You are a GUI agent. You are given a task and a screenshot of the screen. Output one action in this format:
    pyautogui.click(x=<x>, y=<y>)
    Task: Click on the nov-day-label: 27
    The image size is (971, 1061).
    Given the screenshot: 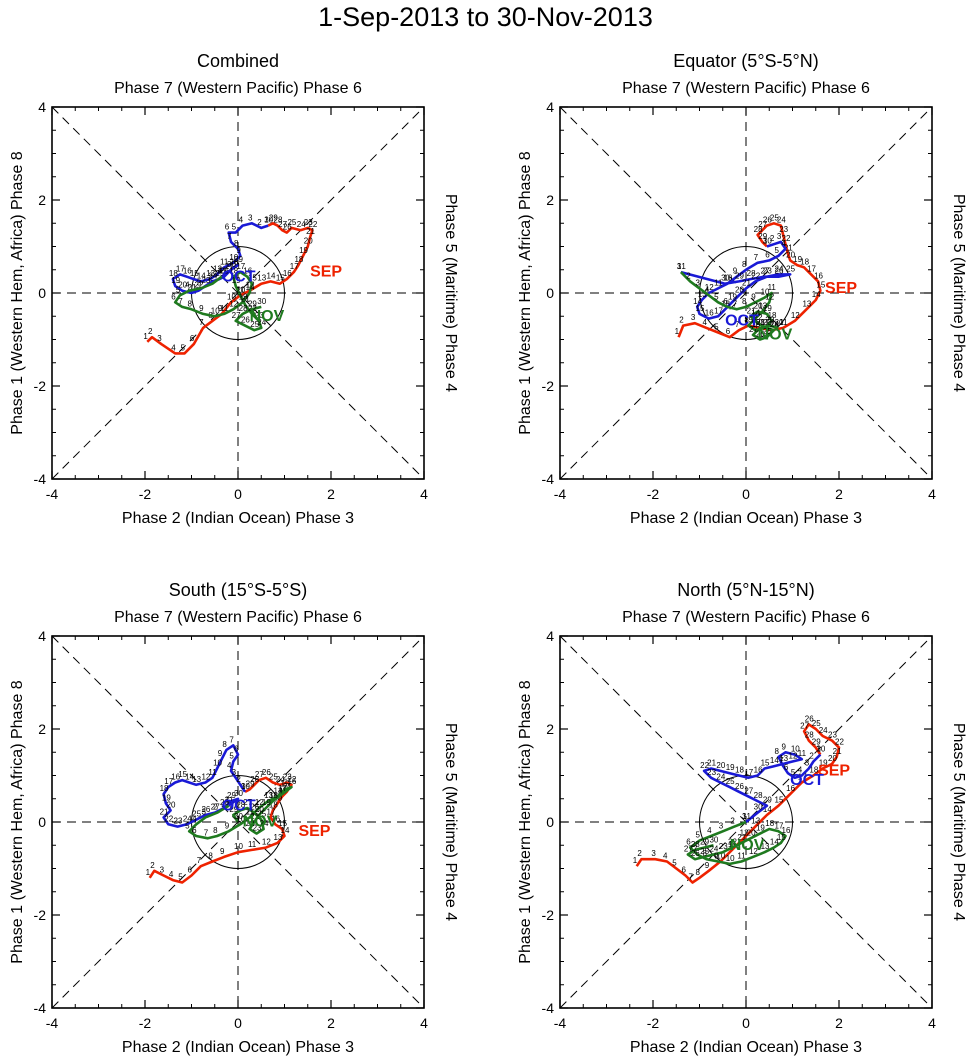 What is the action you would take?
    pyautogui.click(x=247, y=802)
    